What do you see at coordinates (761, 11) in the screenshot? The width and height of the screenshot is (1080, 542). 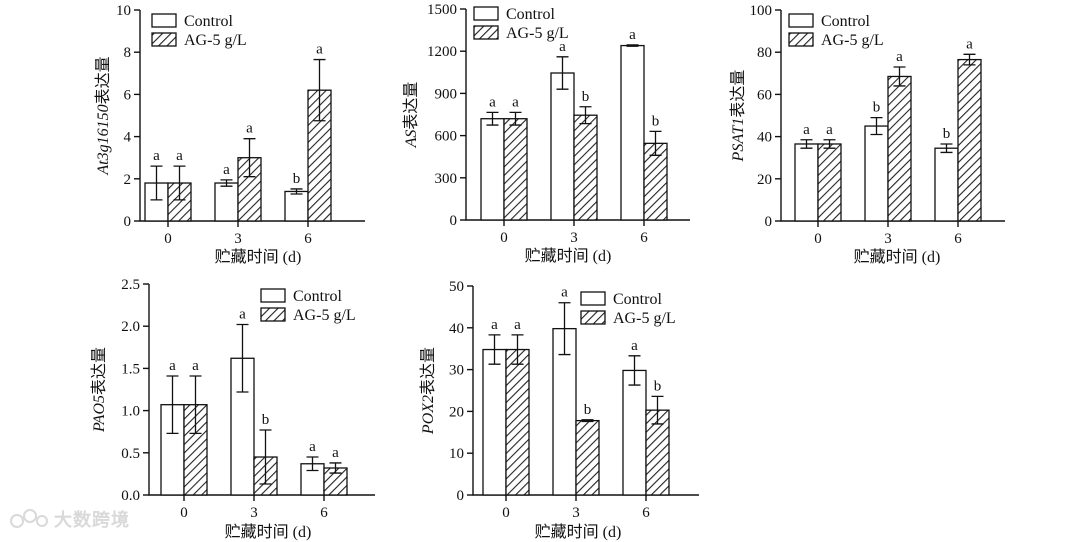 I see `y-tick-label: 100` at bounding box center [761, 11].